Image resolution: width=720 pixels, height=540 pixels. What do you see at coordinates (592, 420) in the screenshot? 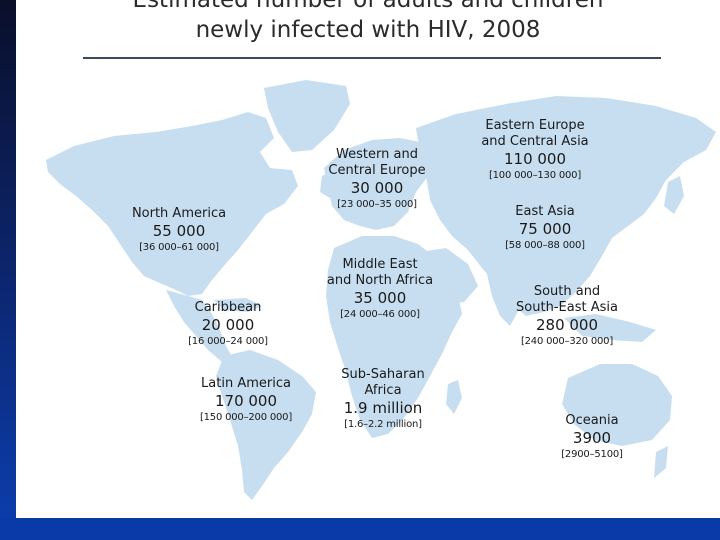
I see `oceania-name: Oceania` at bounding box center [592, 420].